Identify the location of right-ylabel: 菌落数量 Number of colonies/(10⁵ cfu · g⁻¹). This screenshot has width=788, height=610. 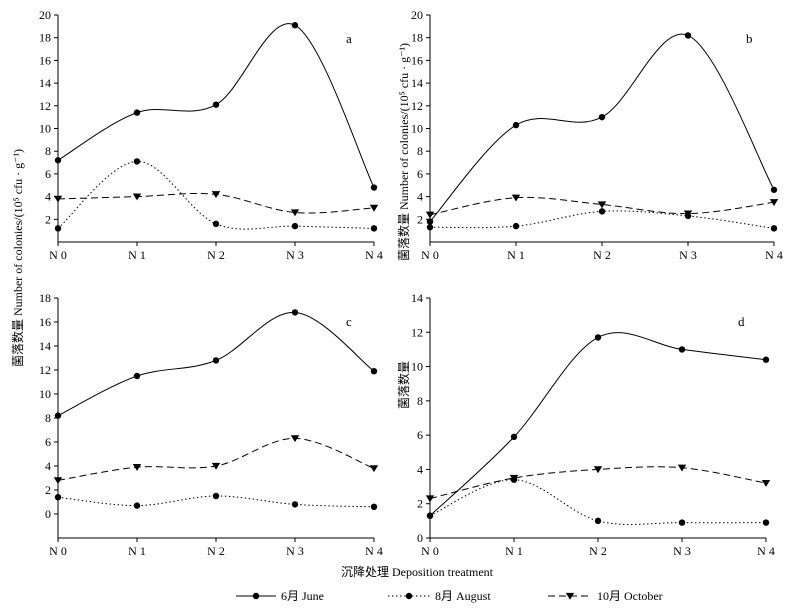
(403, 152).